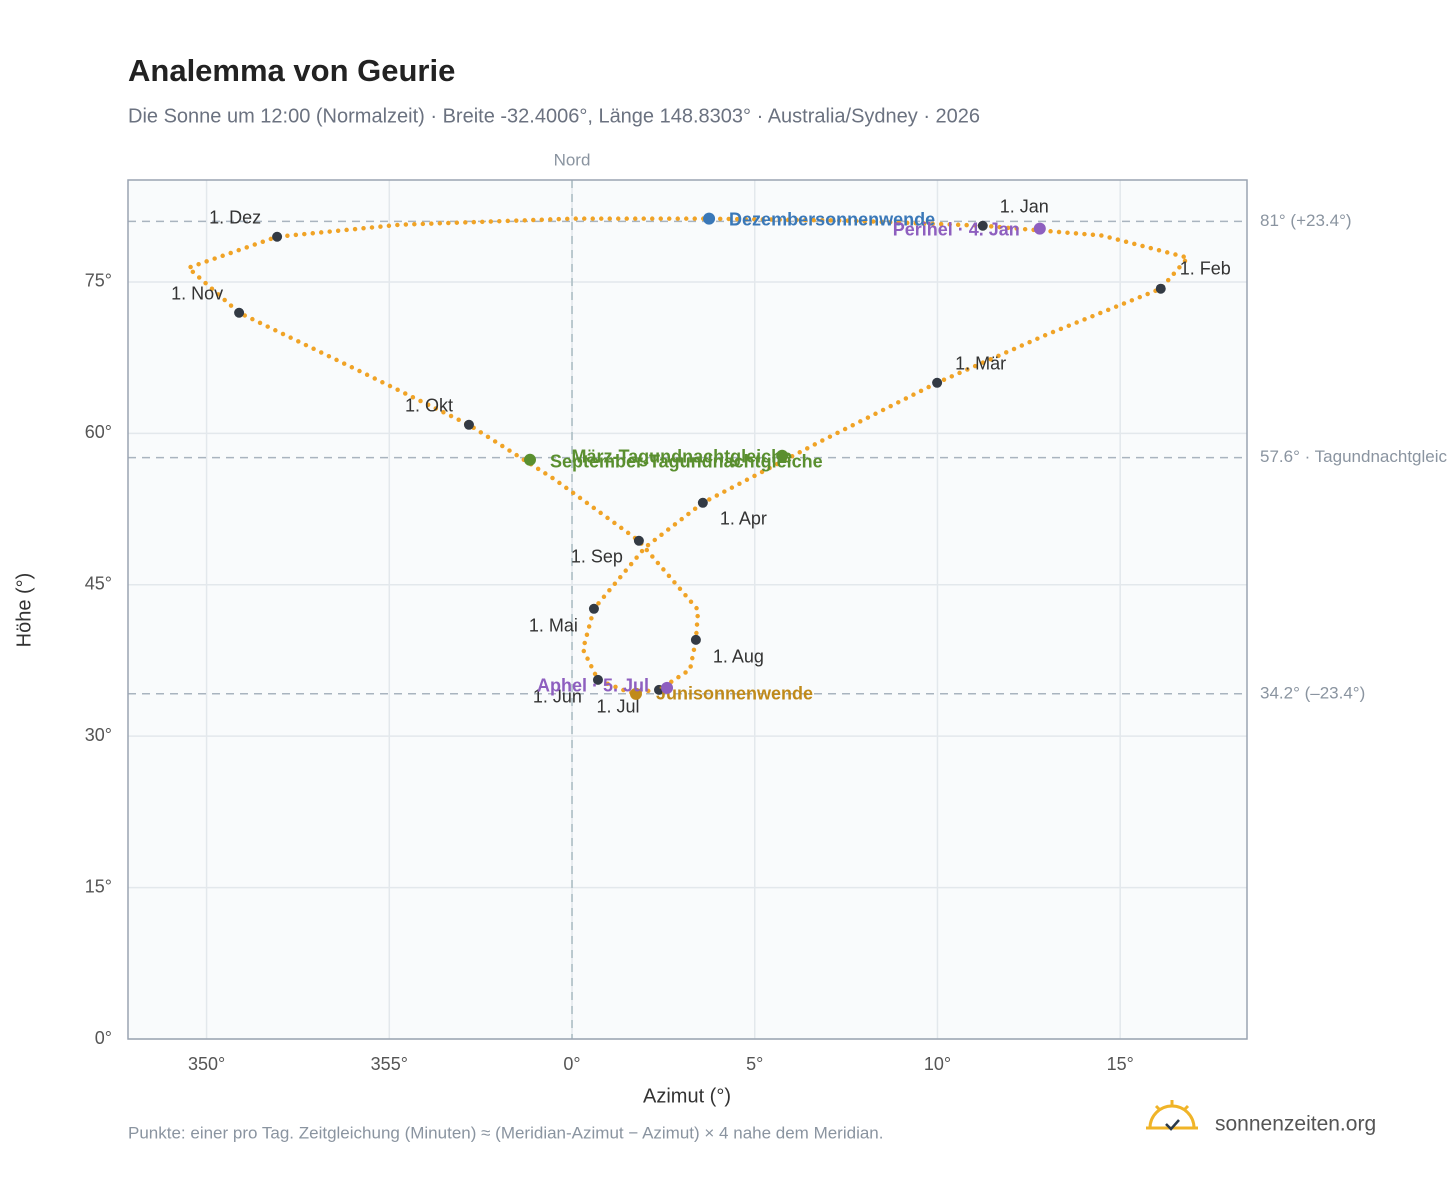  What do you see at coordinates (738, 657) in the screenshot?
I see `month-label: 1. Aug` at bounding box center [738, 657].